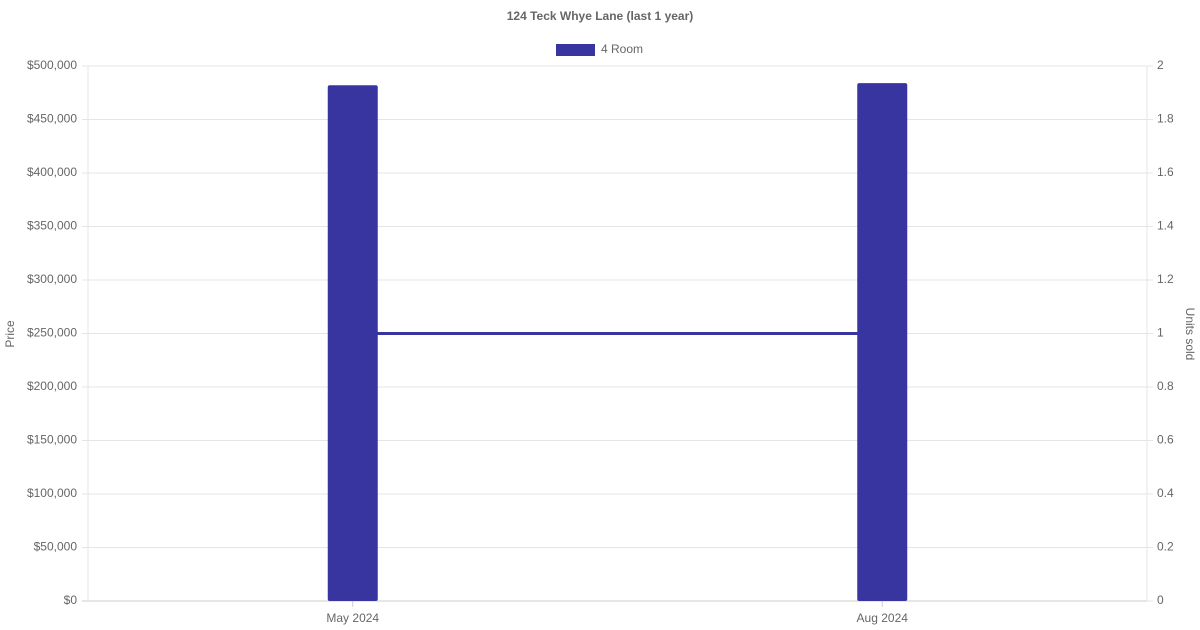 This screenshot has height=630, width=1200. Describe the element at coordinates (883, 618) in the screenshot. I see `x-tick-label: Aug 2024` at that location.